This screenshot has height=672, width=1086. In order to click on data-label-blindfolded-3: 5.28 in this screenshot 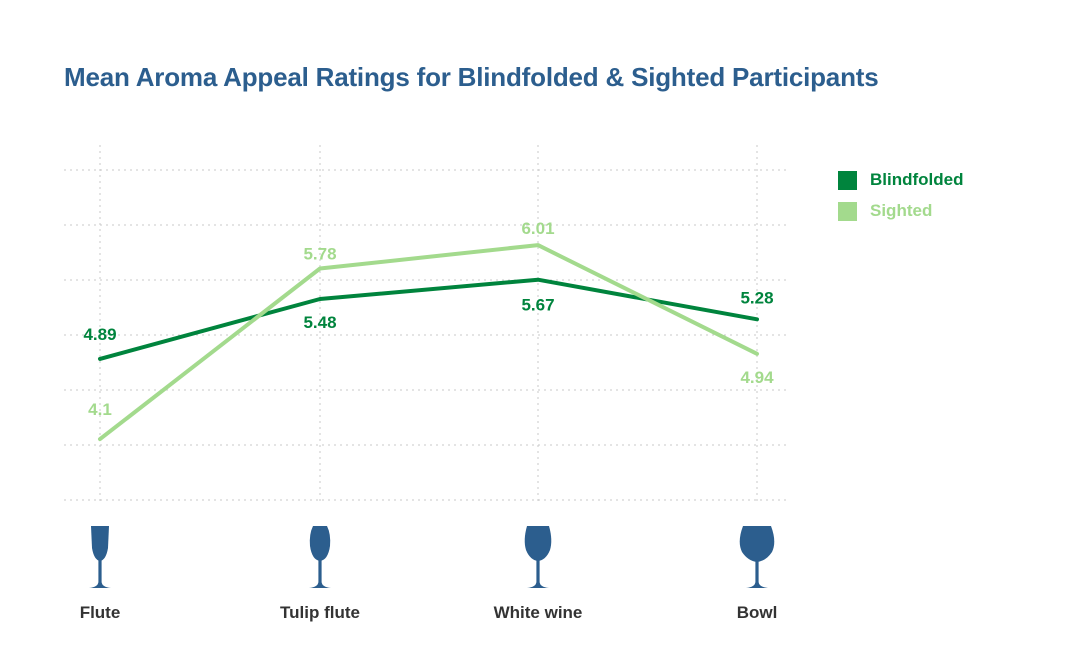, I will do `click(756, 297)`.